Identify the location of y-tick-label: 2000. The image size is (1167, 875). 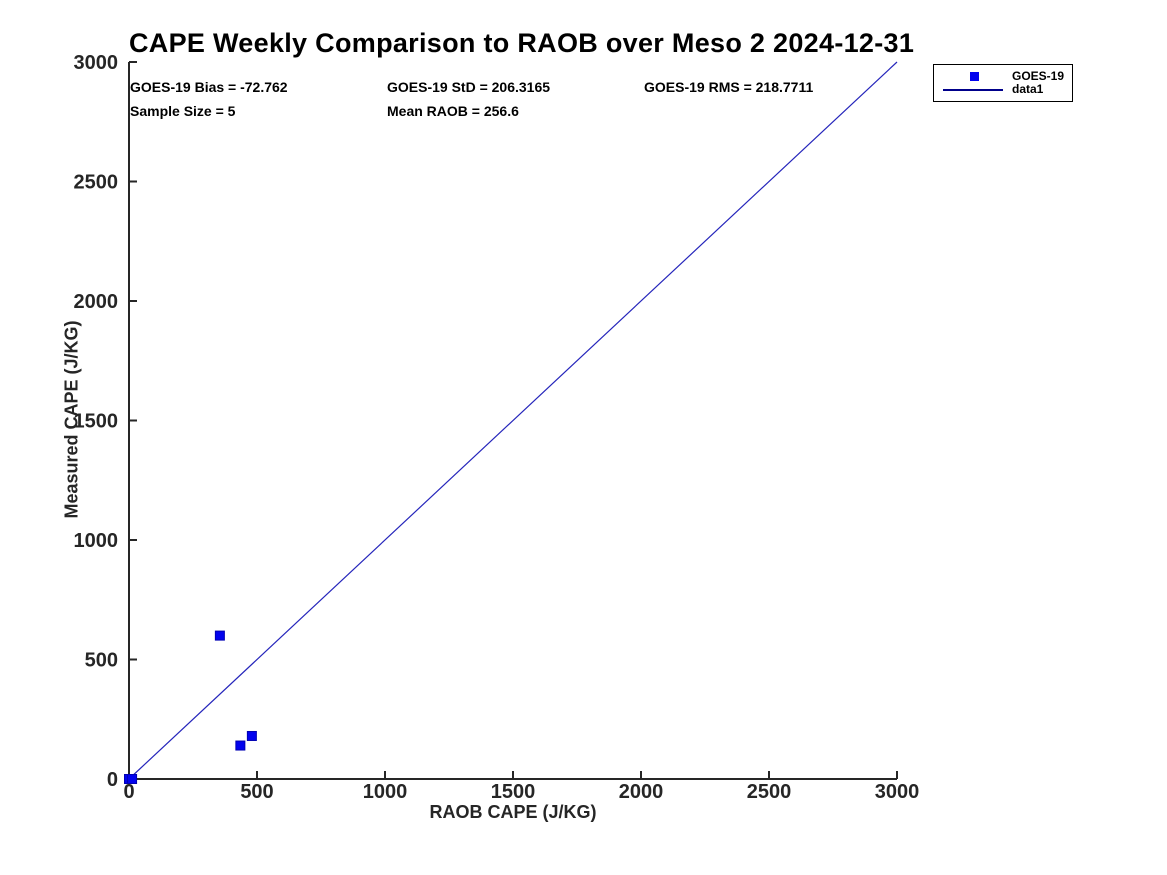
(96, 302).